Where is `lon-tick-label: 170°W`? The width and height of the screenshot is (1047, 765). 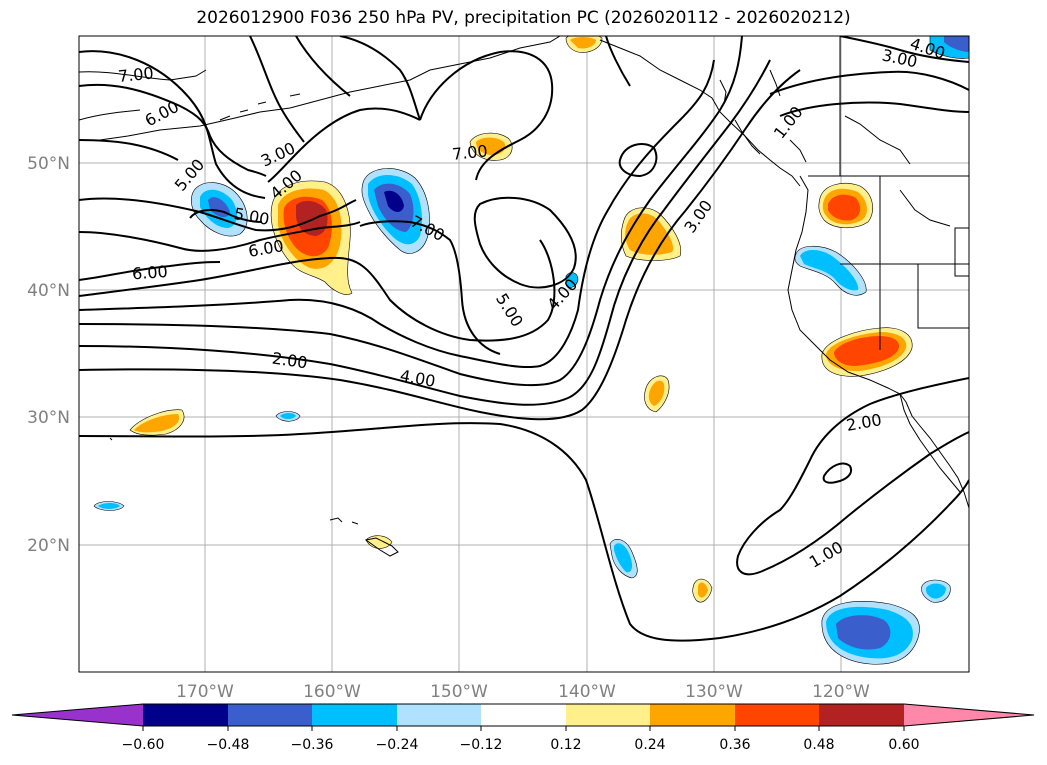 lon-tick-label: 170°W is located at coordinates (205, 692).